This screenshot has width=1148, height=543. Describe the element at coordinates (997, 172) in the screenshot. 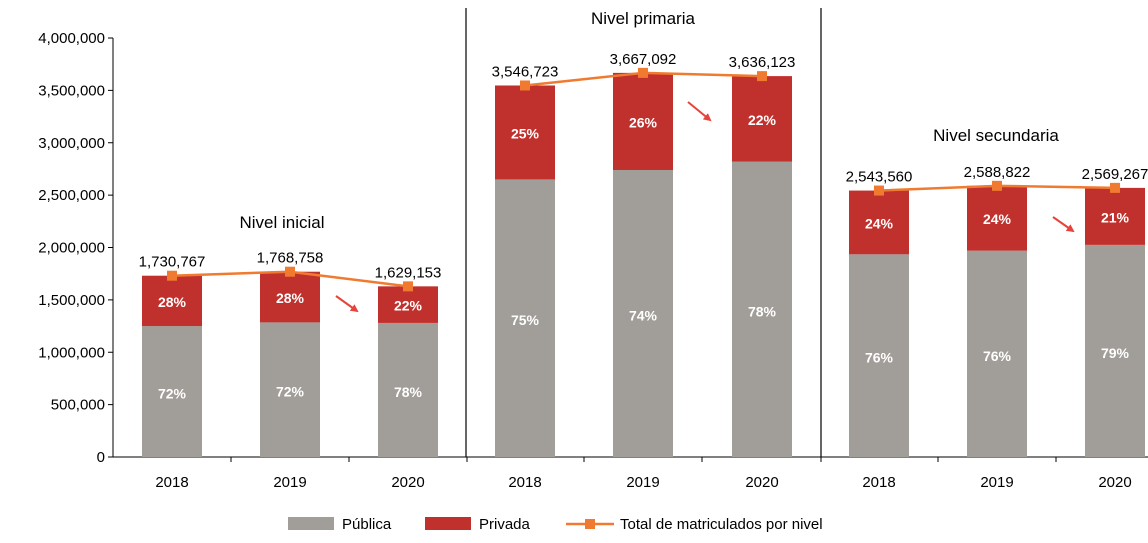

I see `label-total: 2,588,822` at that location.